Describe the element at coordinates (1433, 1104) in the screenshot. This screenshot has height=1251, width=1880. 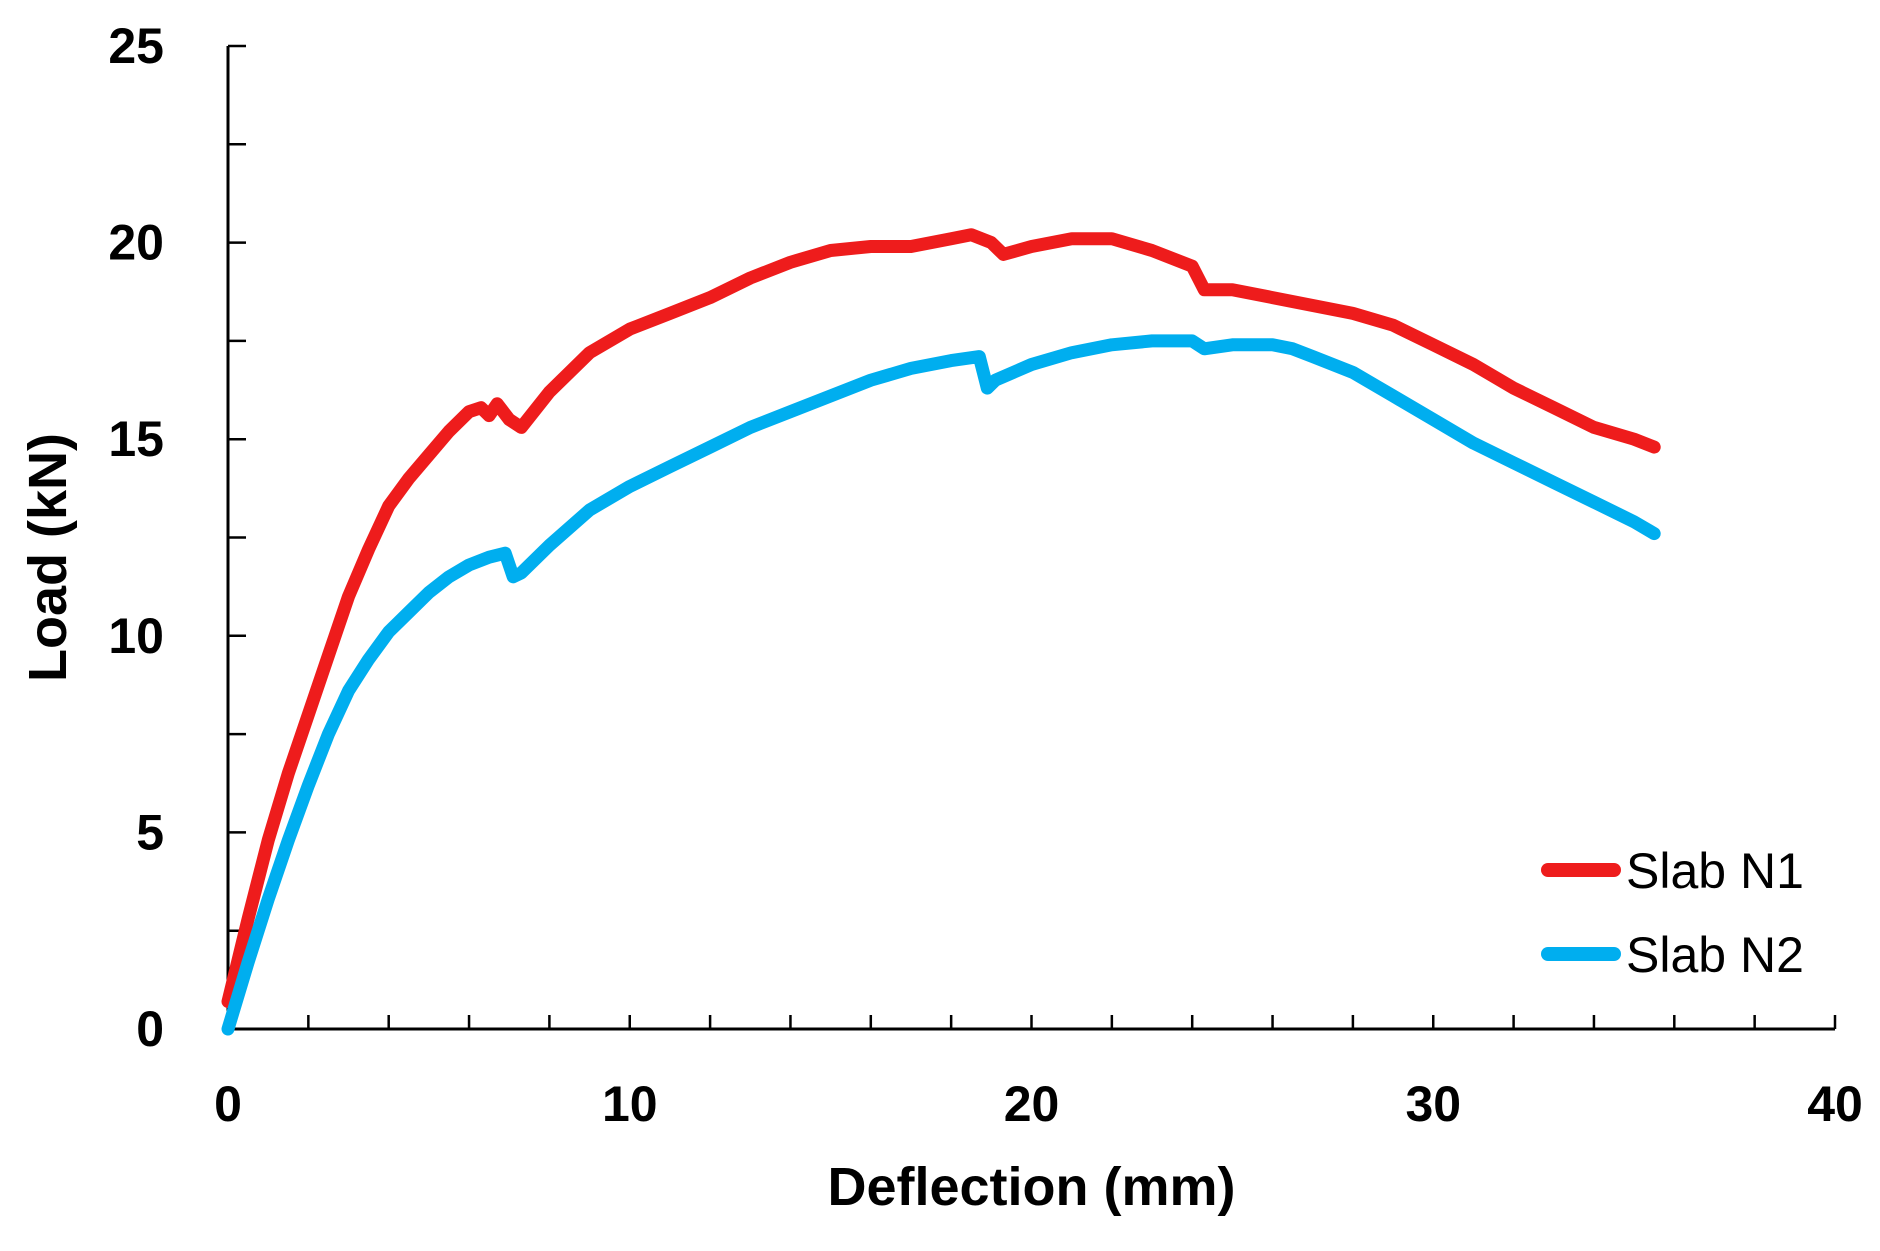
I see `x-tick-label: 30` at that location.